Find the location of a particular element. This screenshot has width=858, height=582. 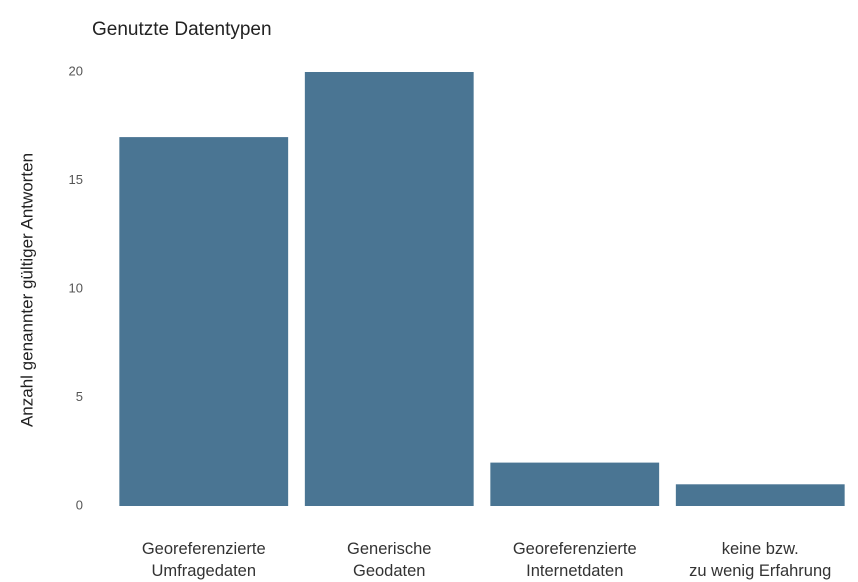

x-tick-label-line: keine bzw. is located at coordinates (760, 549).